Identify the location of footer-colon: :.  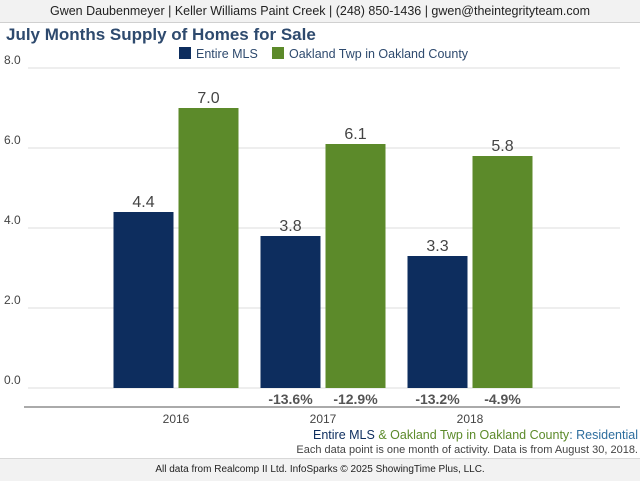
(571, 435).